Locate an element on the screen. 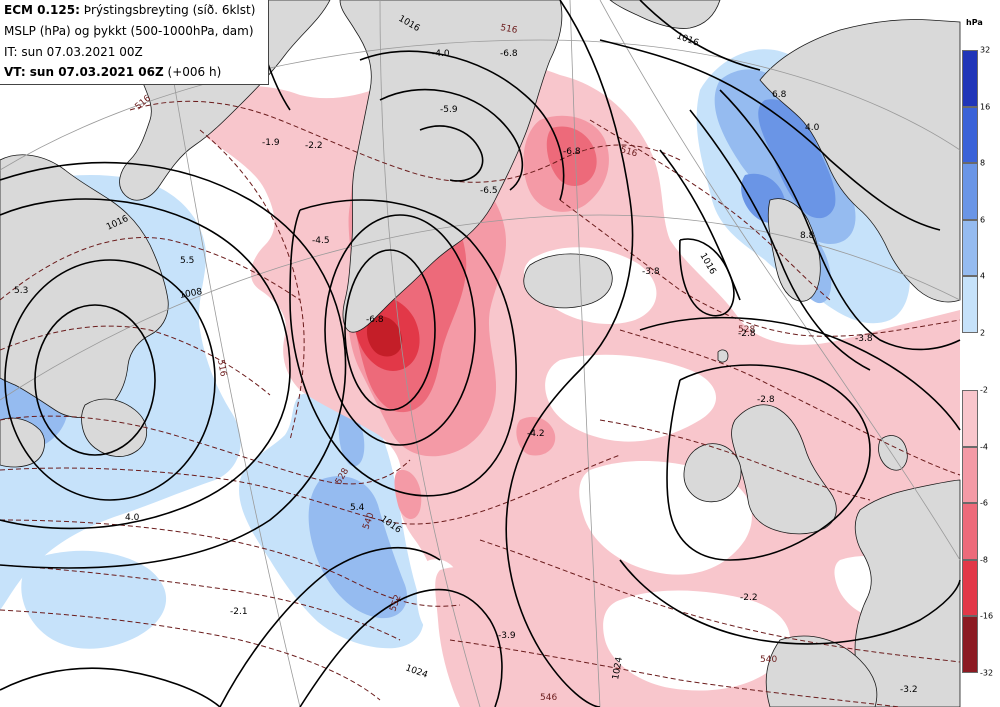 Image resolution: width=1000 pixels, height=707 pixels. tendency-label: -4.0 is located at coordinates (441, 54).